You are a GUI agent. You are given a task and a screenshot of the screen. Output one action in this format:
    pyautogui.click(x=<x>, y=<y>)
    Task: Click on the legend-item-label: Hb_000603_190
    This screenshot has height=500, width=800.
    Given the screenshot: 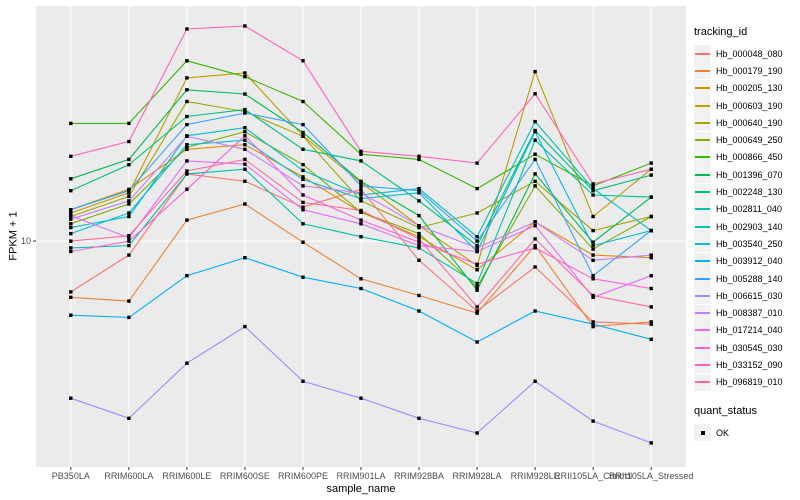 What is the action you would take?
    pyautogui.click(x=749, y=105)
    